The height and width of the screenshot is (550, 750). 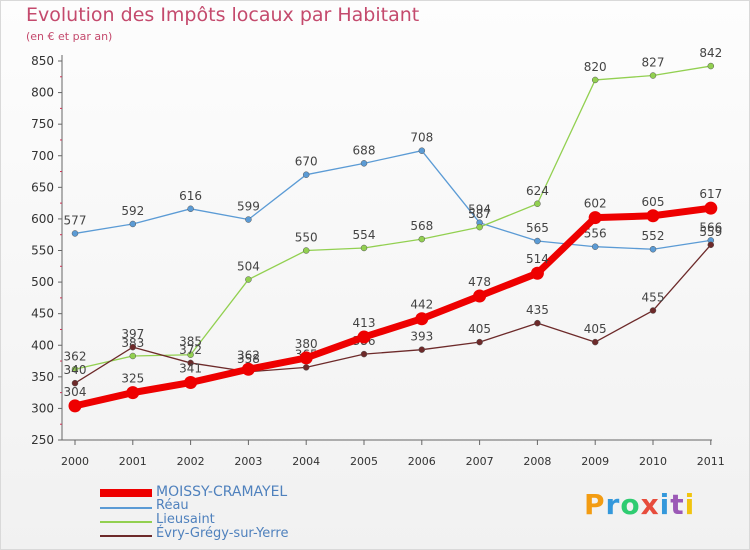 What do you see at coordinates (223, 15) in the screenshot?
I see `chart-title: Evolution des Impôts locaux par Habitant` at bounding box center [223, 15].